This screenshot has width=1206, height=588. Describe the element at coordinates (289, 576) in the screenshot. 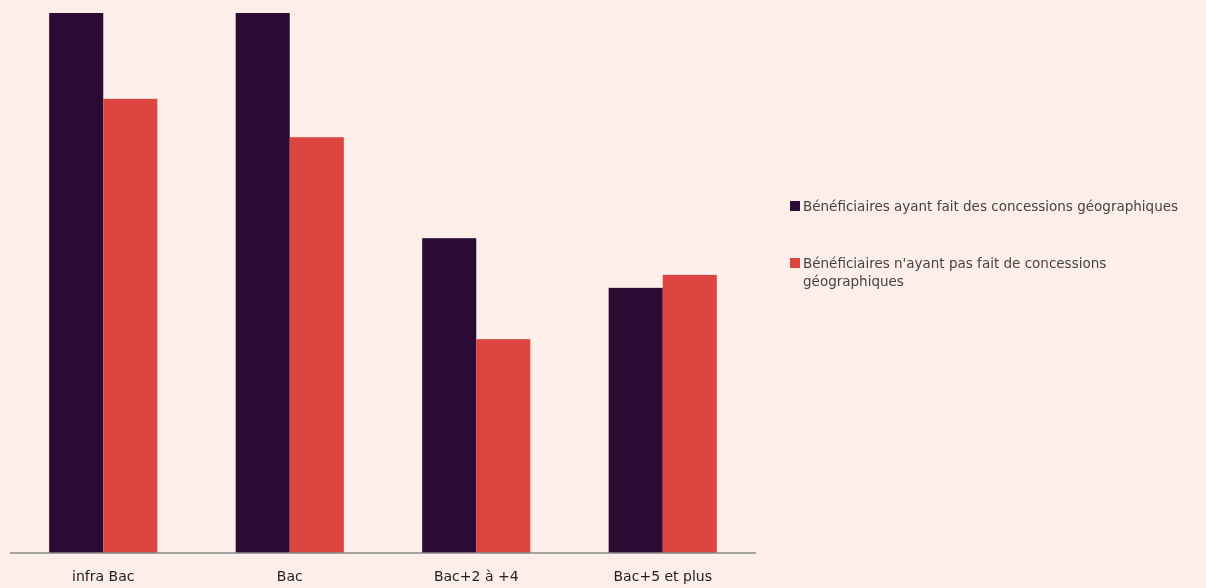

I see `x-tick-label: Bac` at that location.